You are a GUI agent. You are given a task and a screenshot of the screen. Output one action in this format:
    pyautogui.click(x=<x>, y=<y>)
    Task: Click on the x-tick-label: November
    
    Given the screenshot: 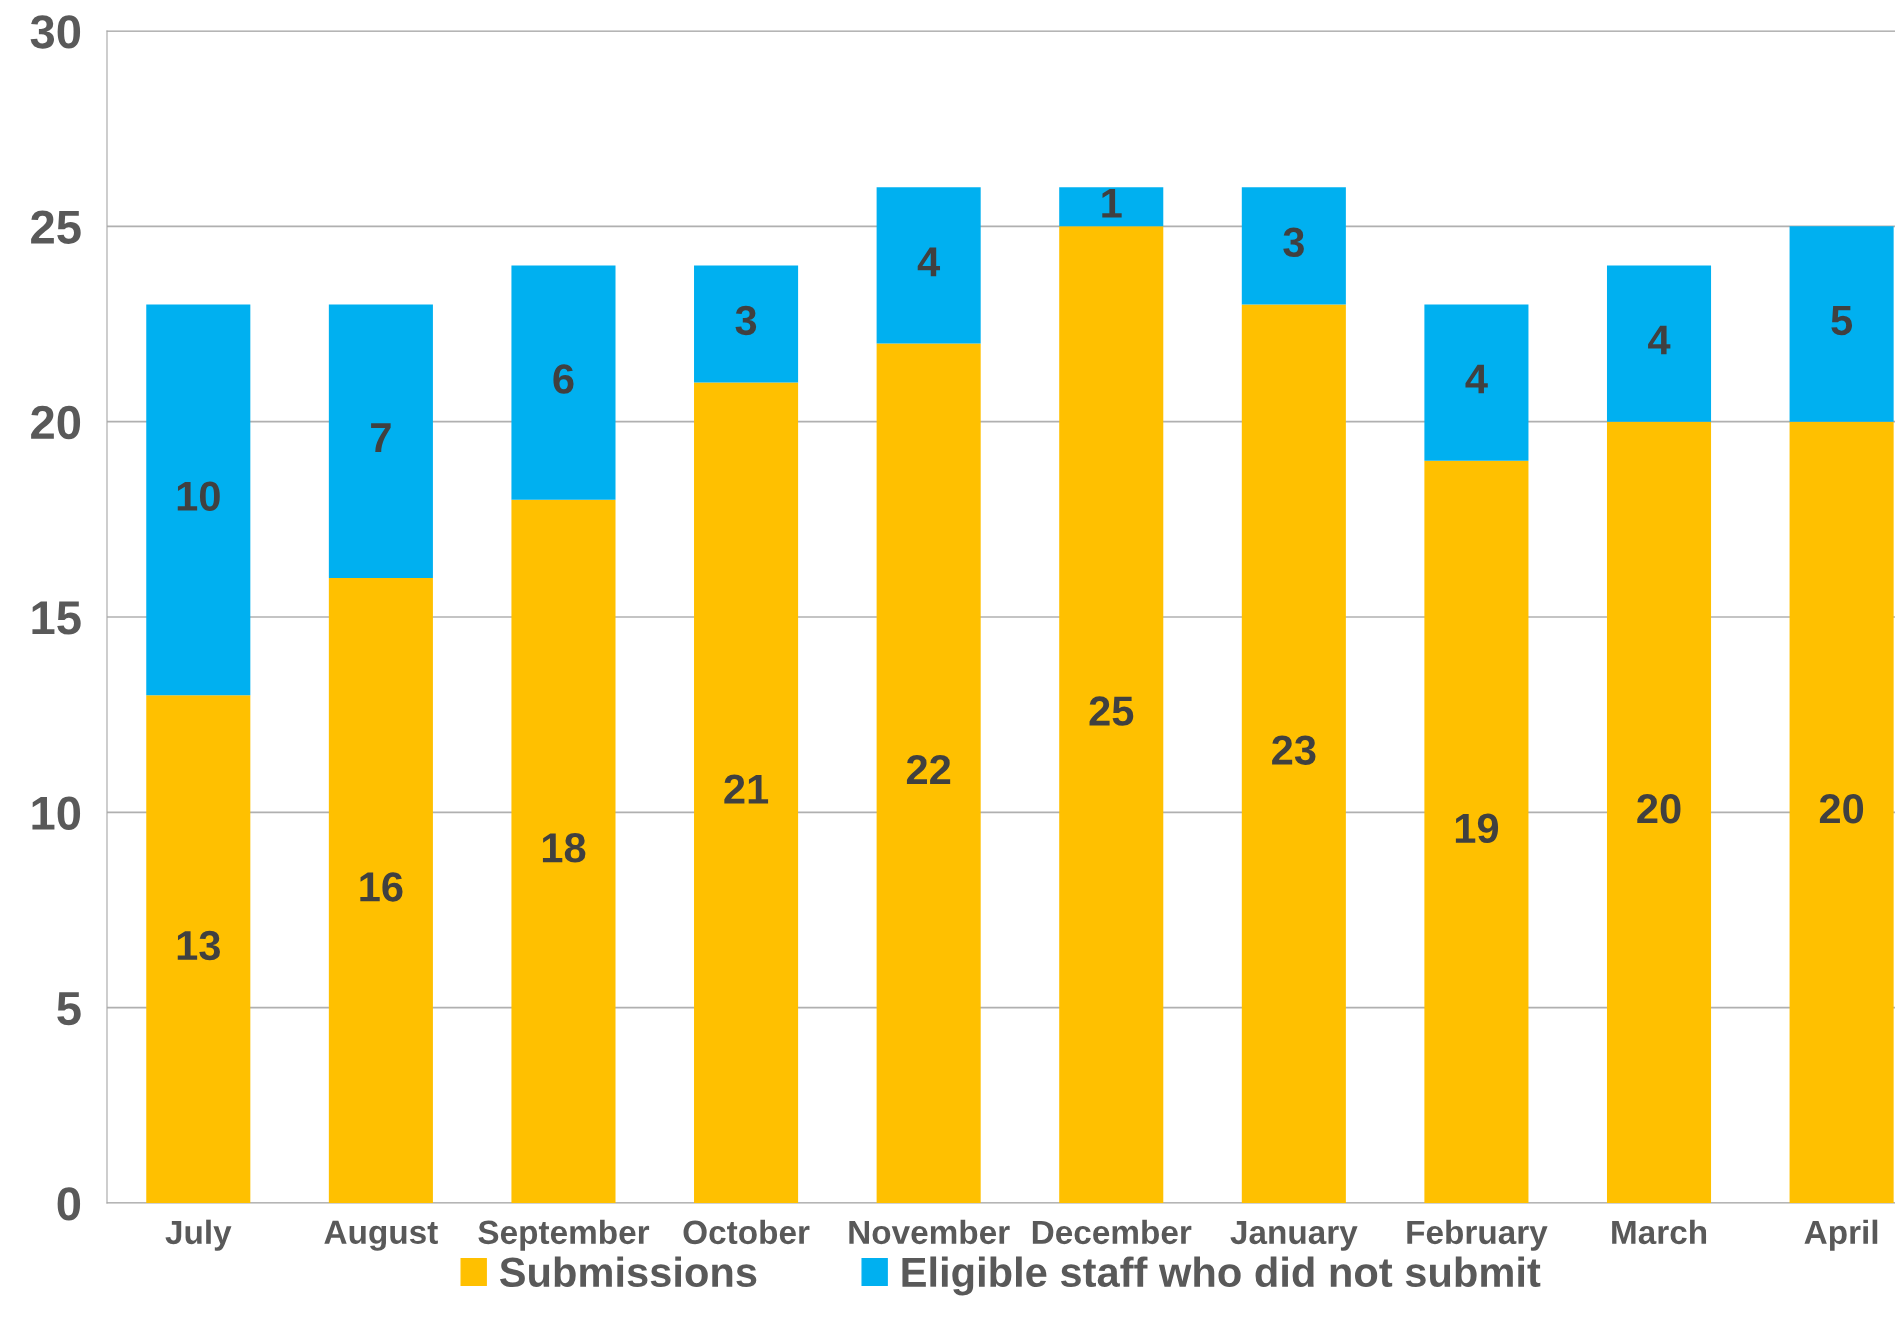 What is the action you would take?
    pyautogui.click(x=929, y=1232)
    